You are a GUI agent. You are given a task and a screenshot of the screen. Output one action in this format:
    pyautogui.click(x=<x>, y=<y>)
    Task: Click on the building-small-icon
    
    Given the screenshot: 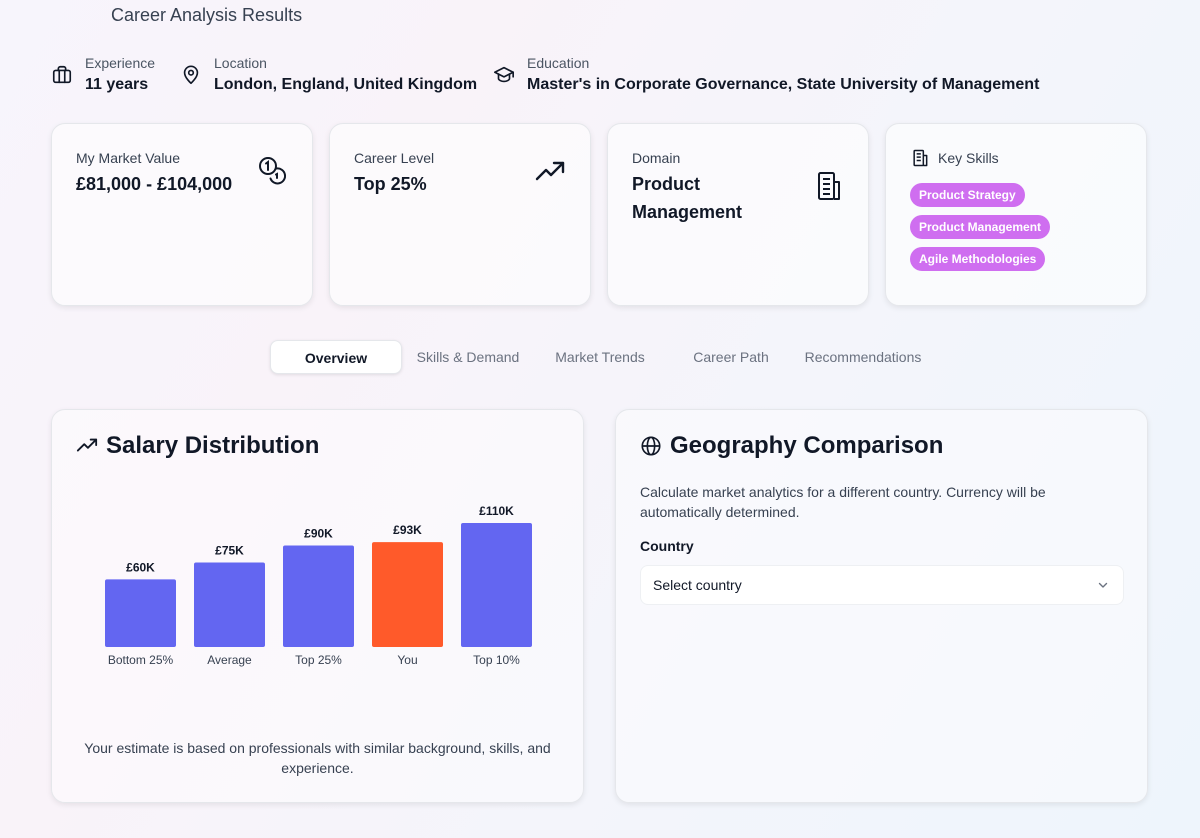 What is the action you would take?
    pyautogui.click(x=920, y=158)
    